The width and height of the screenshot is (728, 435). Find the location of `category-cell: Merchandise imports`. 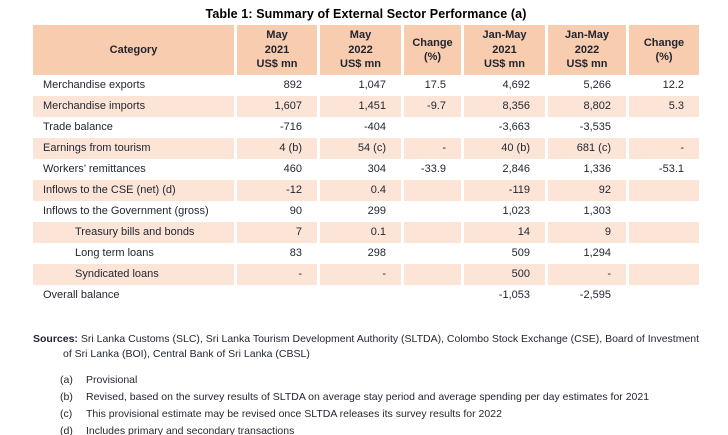

category-cell: Merchandise imports is located at coordinates (133, 106).